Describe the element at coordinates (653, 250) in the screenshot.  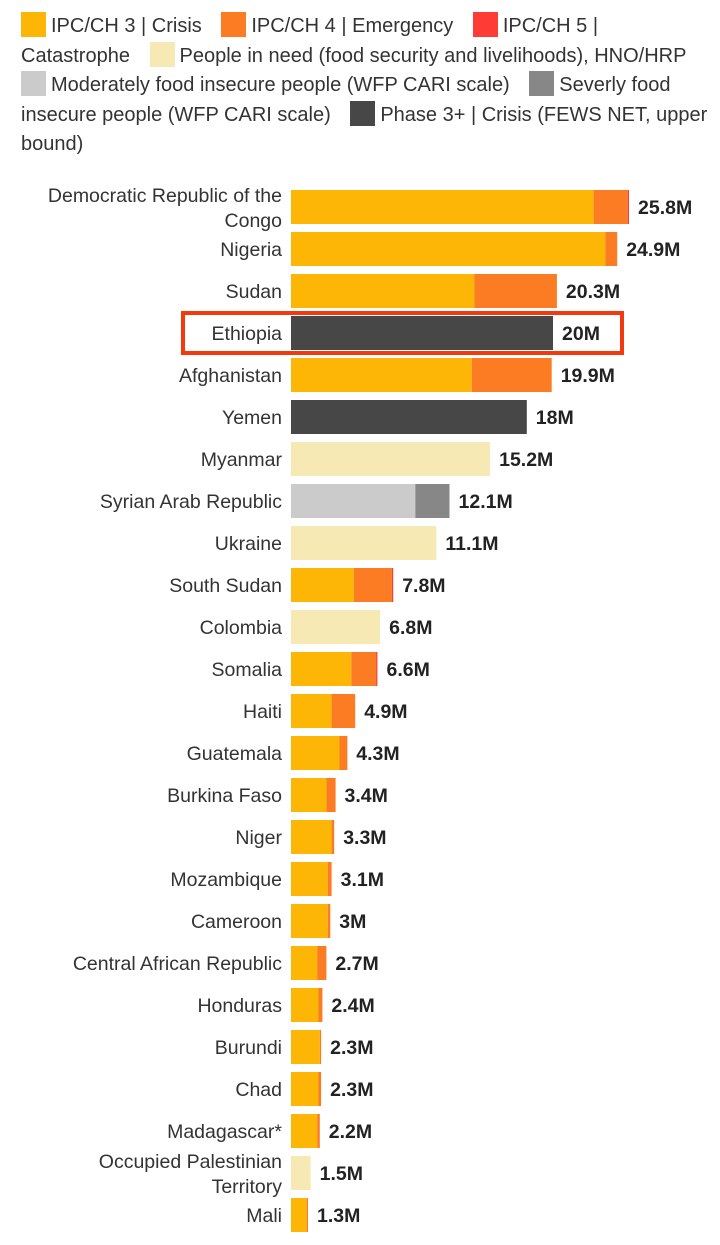
I see `value-label: 24.9M` at that location.